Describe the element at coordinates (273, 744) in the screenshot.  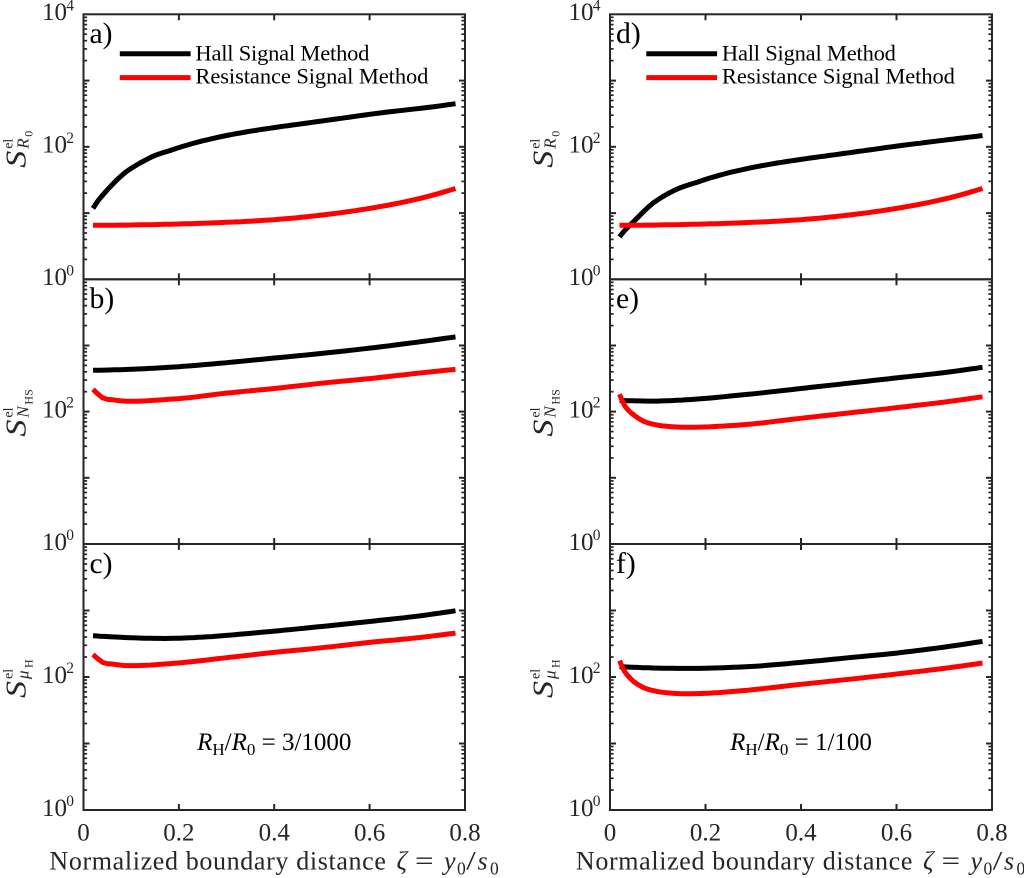
I see `svg-text: RH/R0 = 3/1000` at that location.